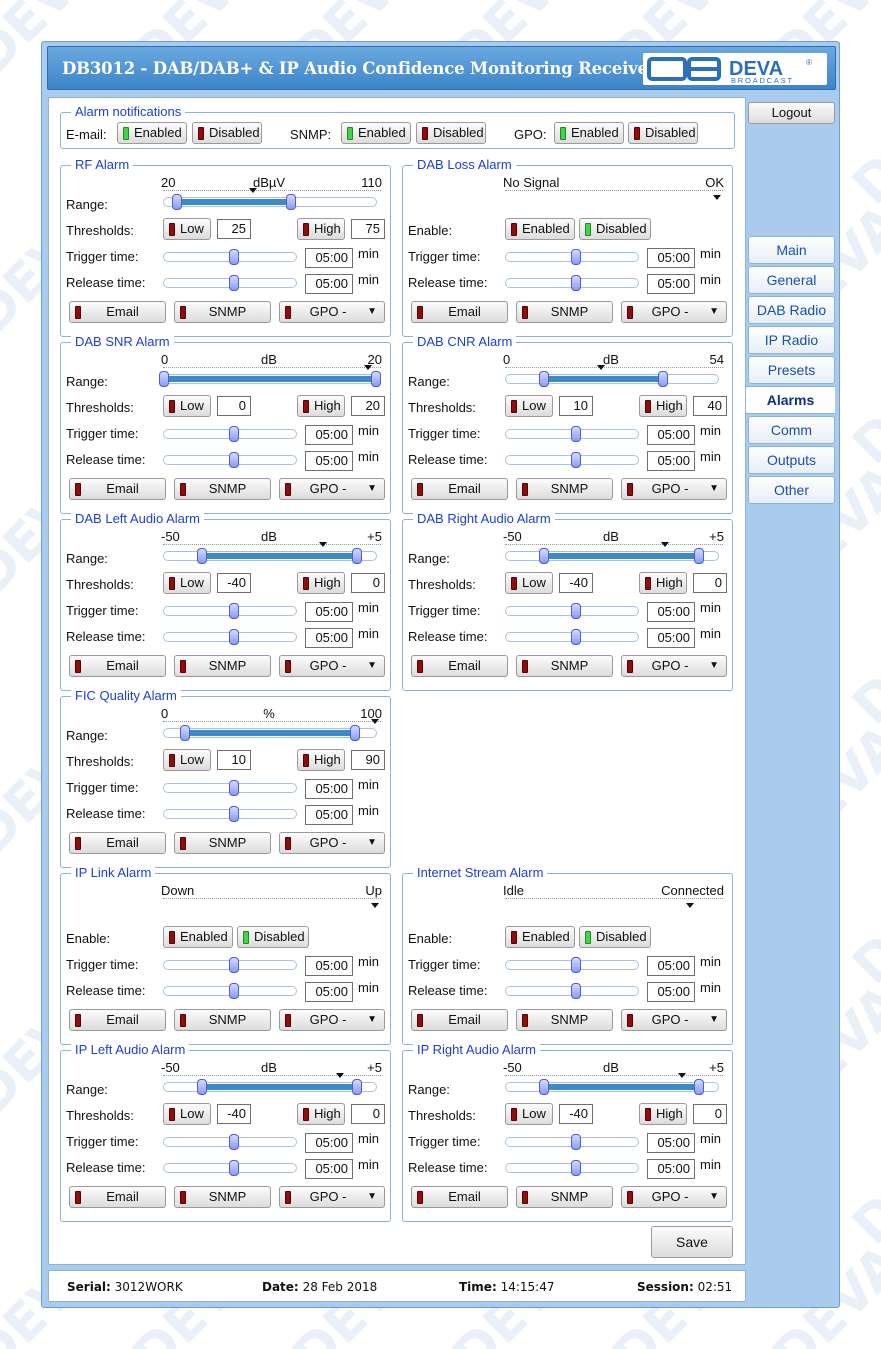  I want to click on snmp-enabled-button: Enabled, so click(376, 133).